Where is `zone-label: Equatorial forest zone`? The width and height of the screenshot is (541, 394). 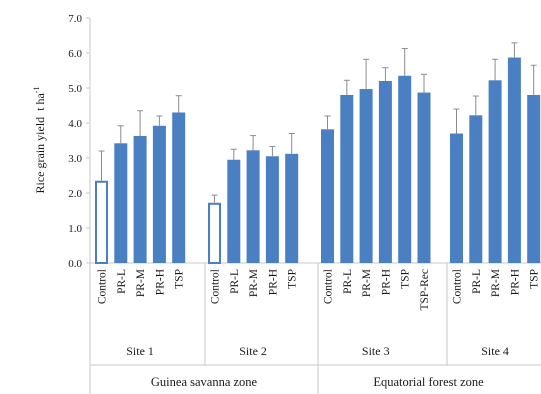
zone-label: Equatorial forest zone is located at coordinates (428, 382).